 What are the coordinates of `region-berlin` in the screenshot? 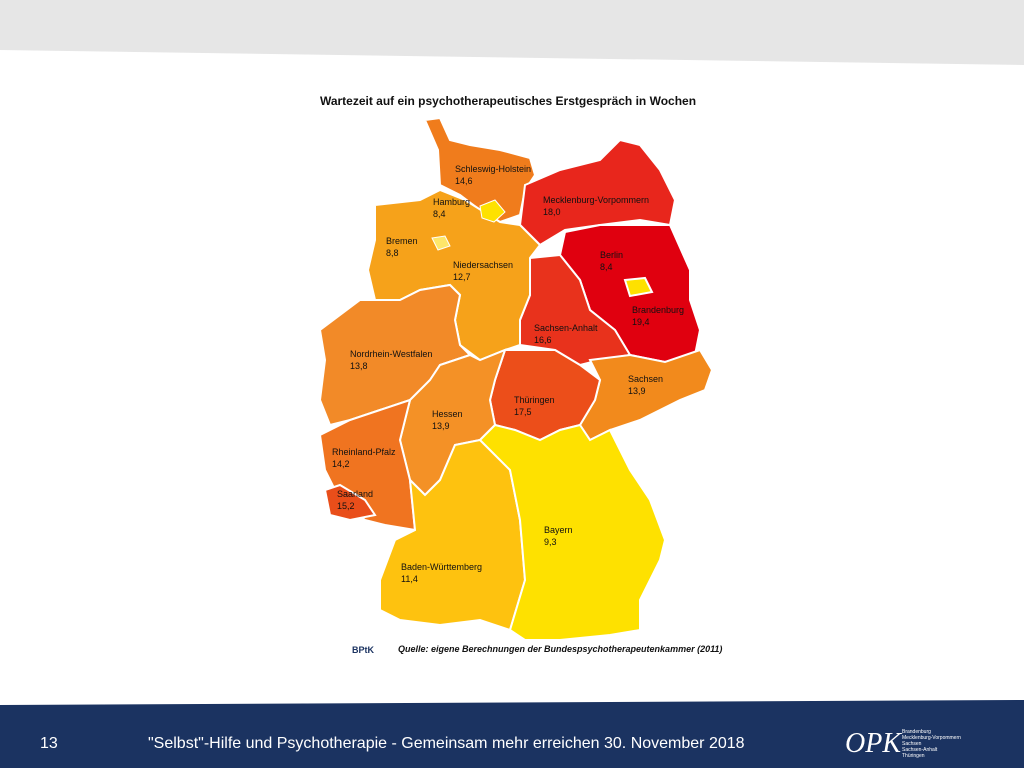 It's located at (638, 287).